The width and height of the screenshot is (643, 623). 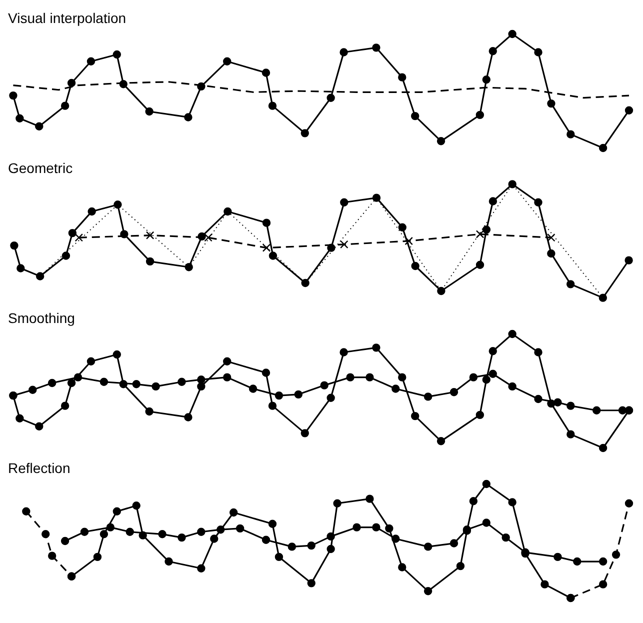 I want to click on chart-title: Geometric, so click(x=41, y=168).